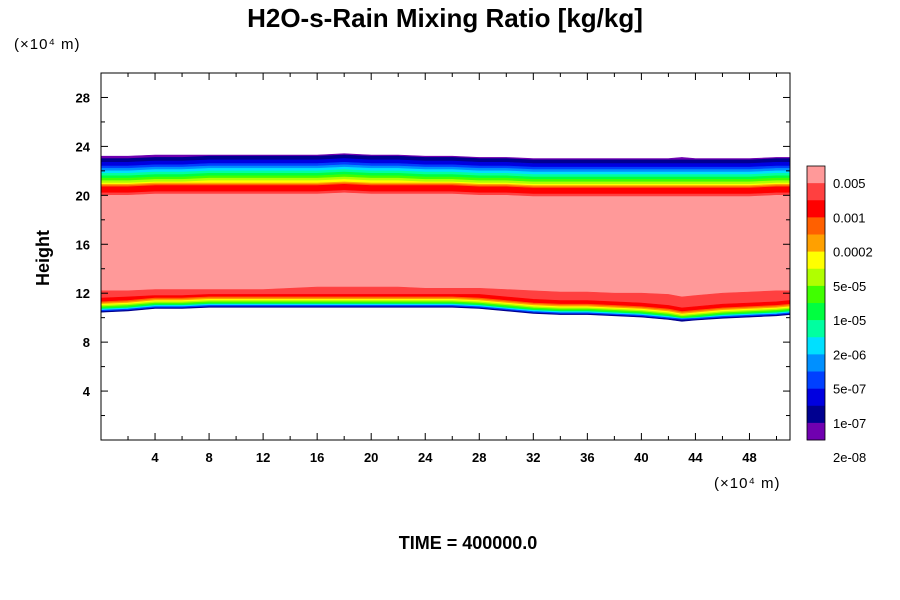 This screenshot has width=900, height=600. What do you see at coordinates (83, 146) in the screenshot?
I see `y-tick-label: 24` at bounding box center [83, 146].